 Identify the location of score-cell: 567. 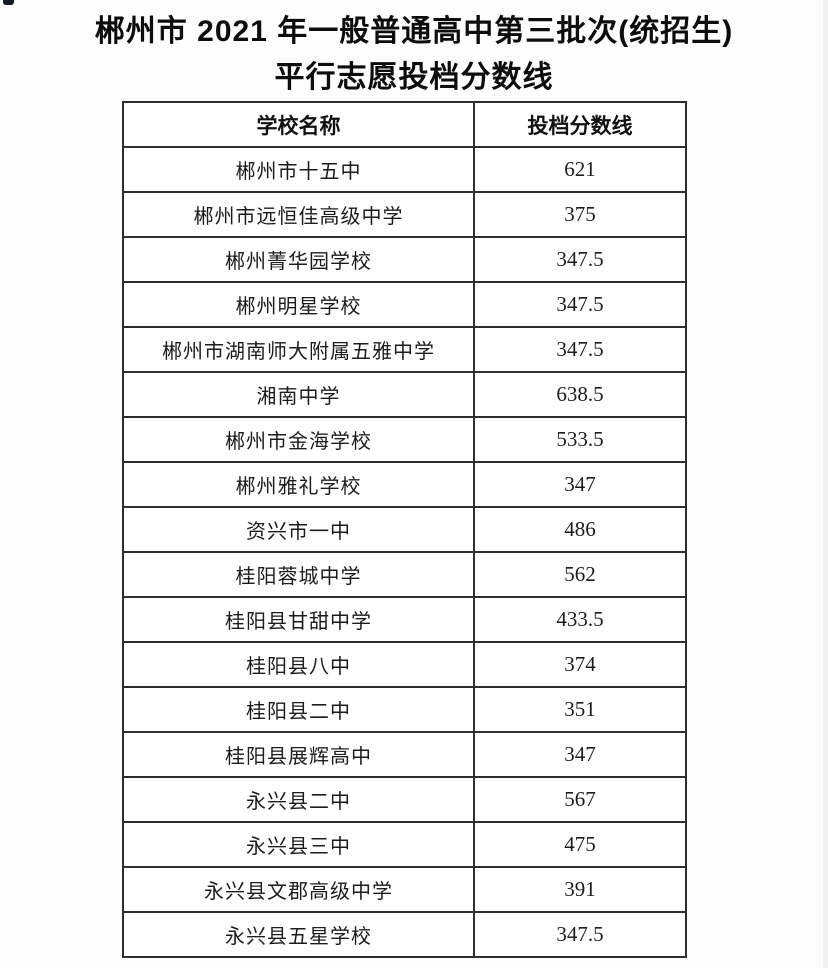
(580, 799).